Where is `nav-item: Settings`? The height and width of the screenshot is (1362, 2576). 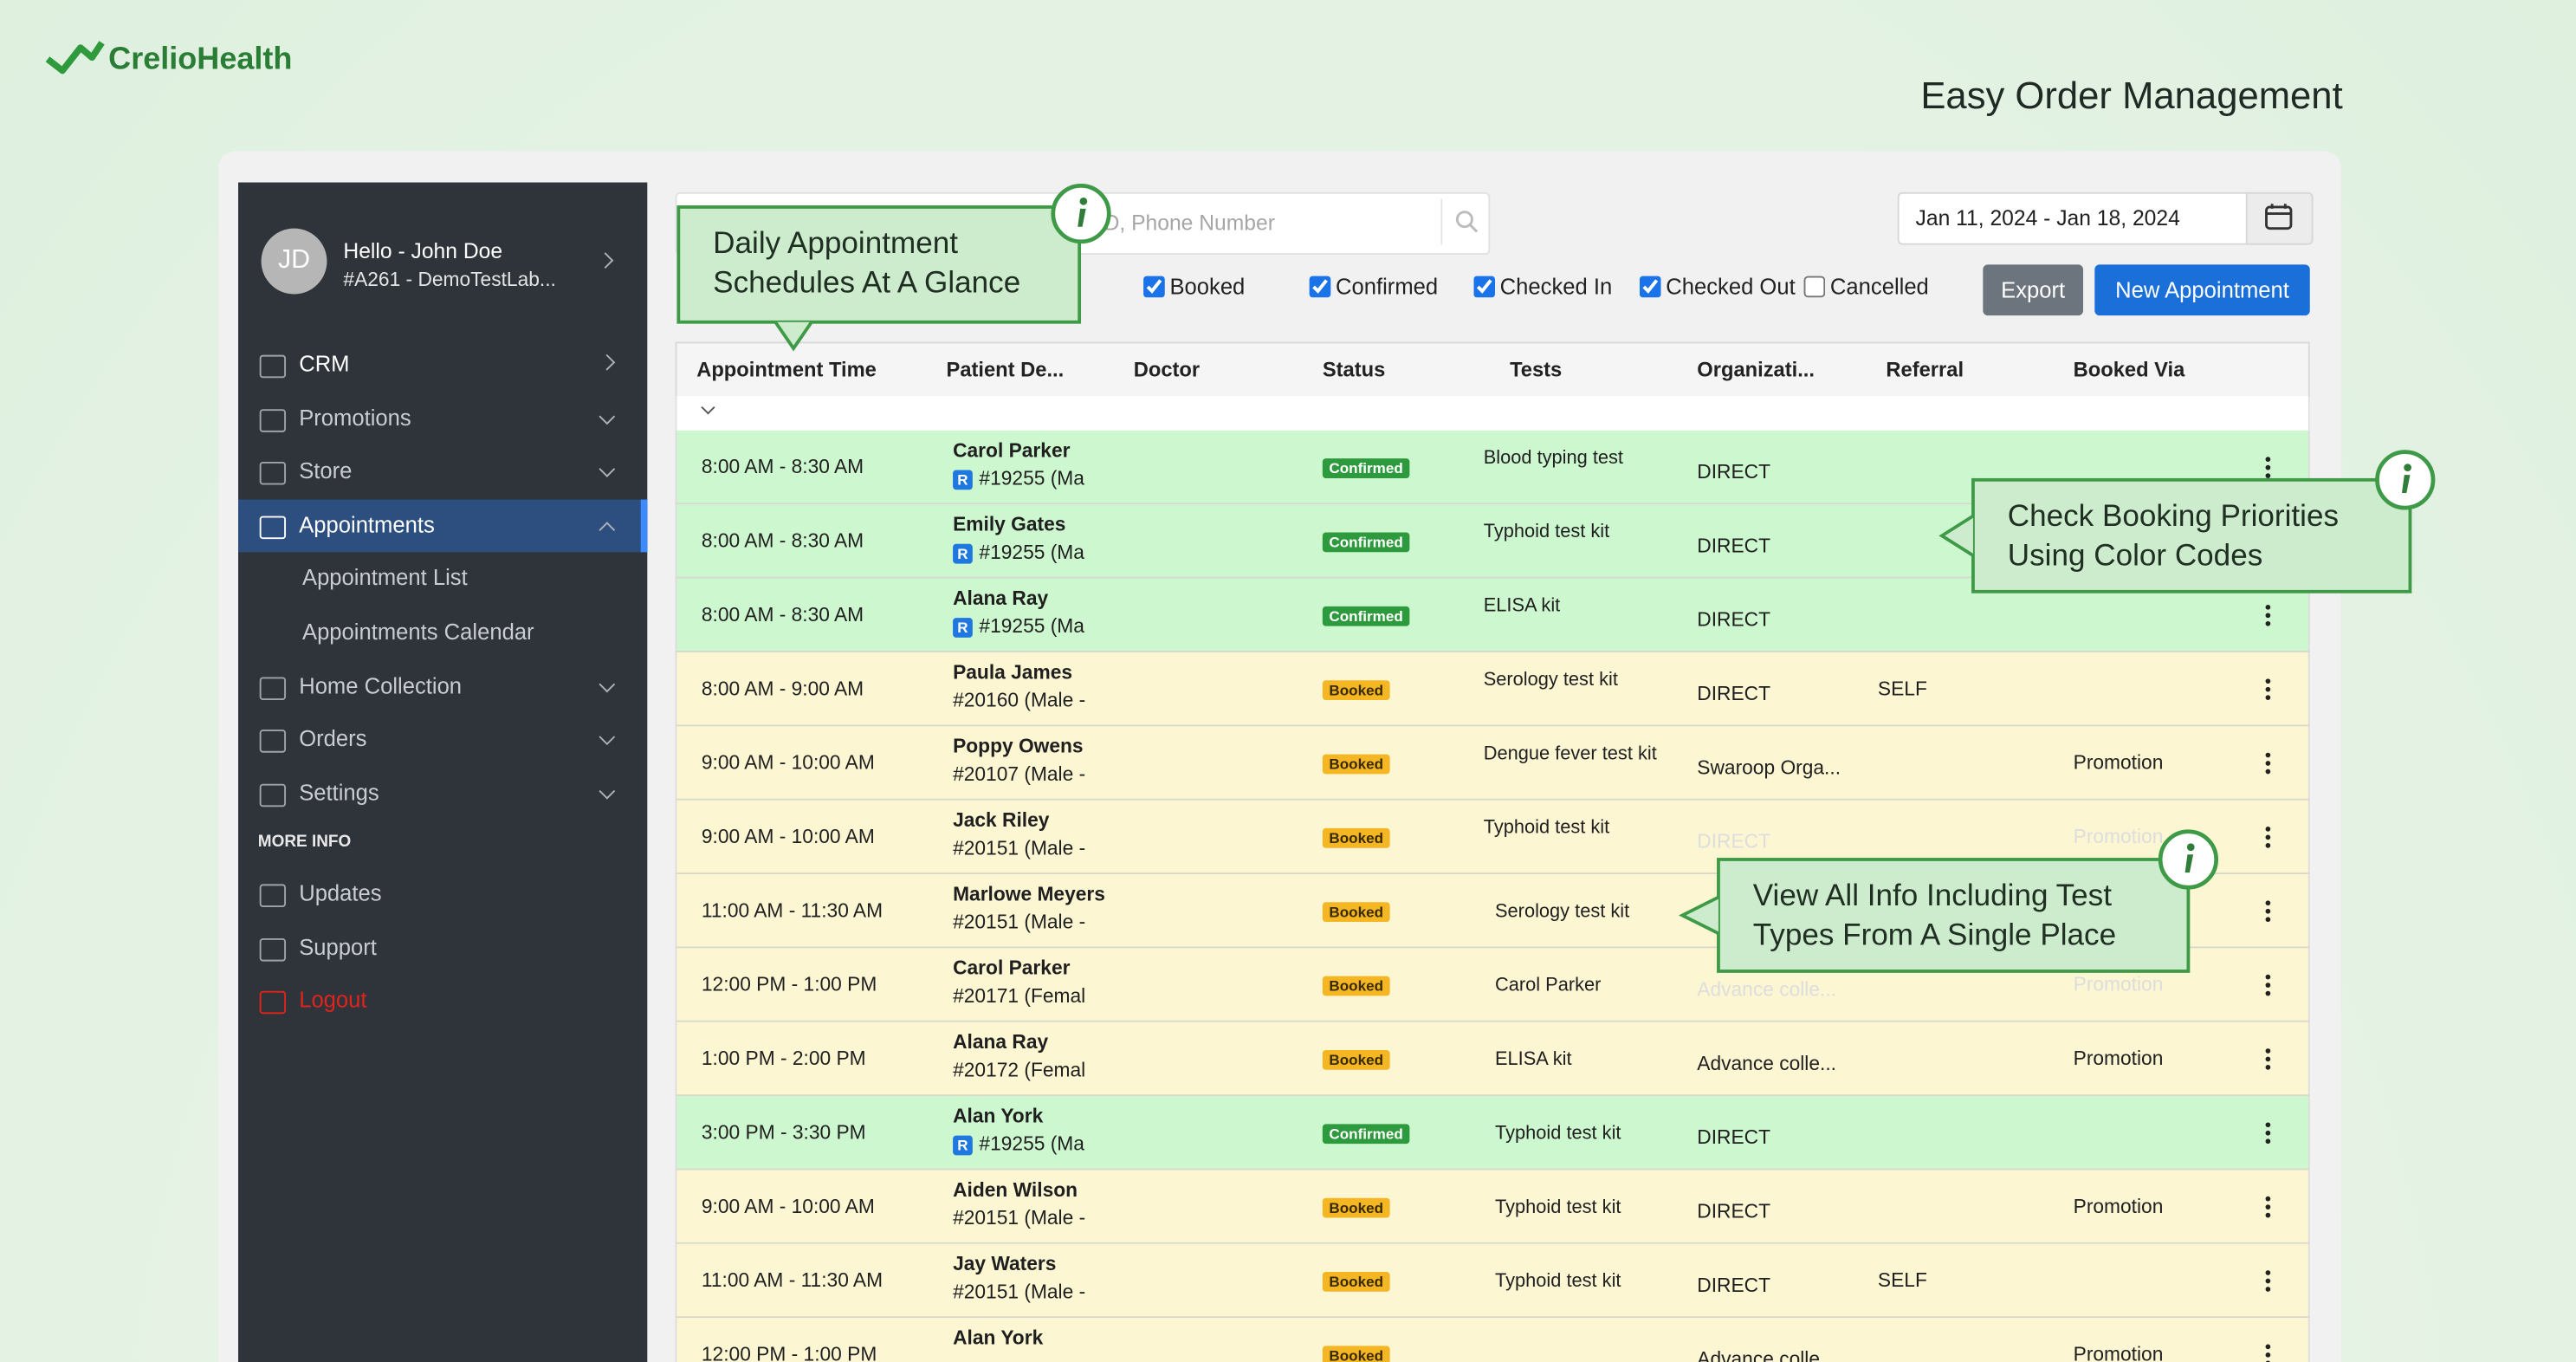
nav-item: Settings is located at coordinates (339, 793).